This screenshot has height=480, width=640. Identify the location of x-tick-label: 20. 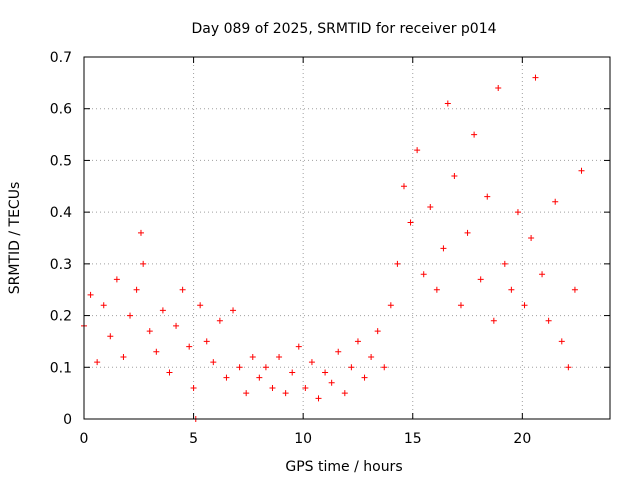
(522, 439).